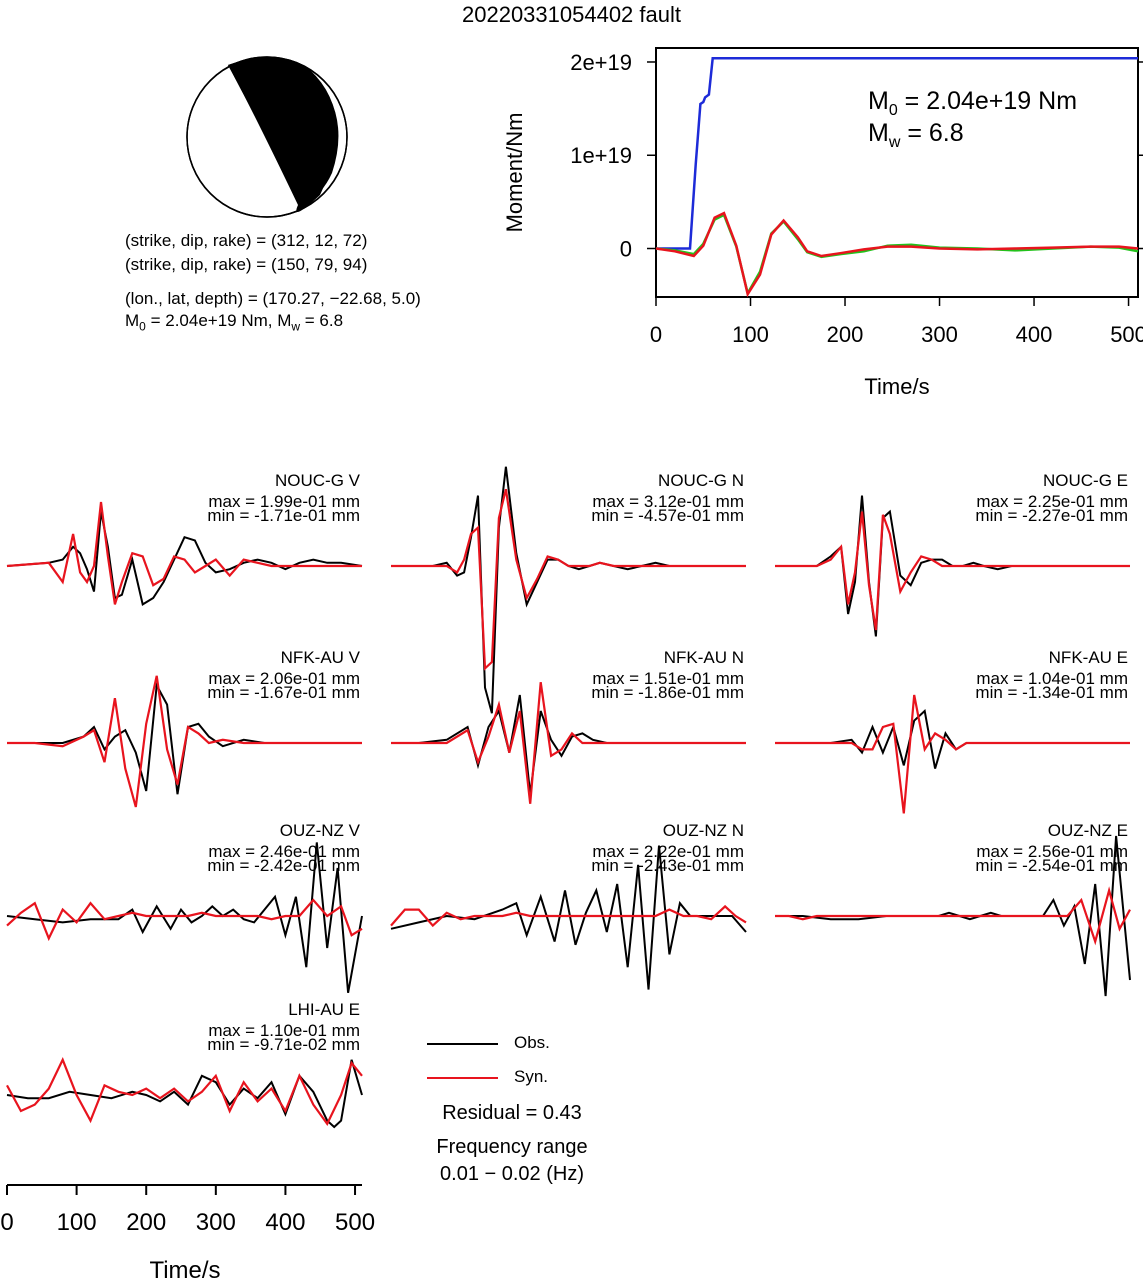 This screenshot has width=1143, height=1281. Describe the element at coordinates (246, 264) in the screenshot. I see `nodal-plane-2: (strike, dip, rake) = (150, 79, 94)` at that location.